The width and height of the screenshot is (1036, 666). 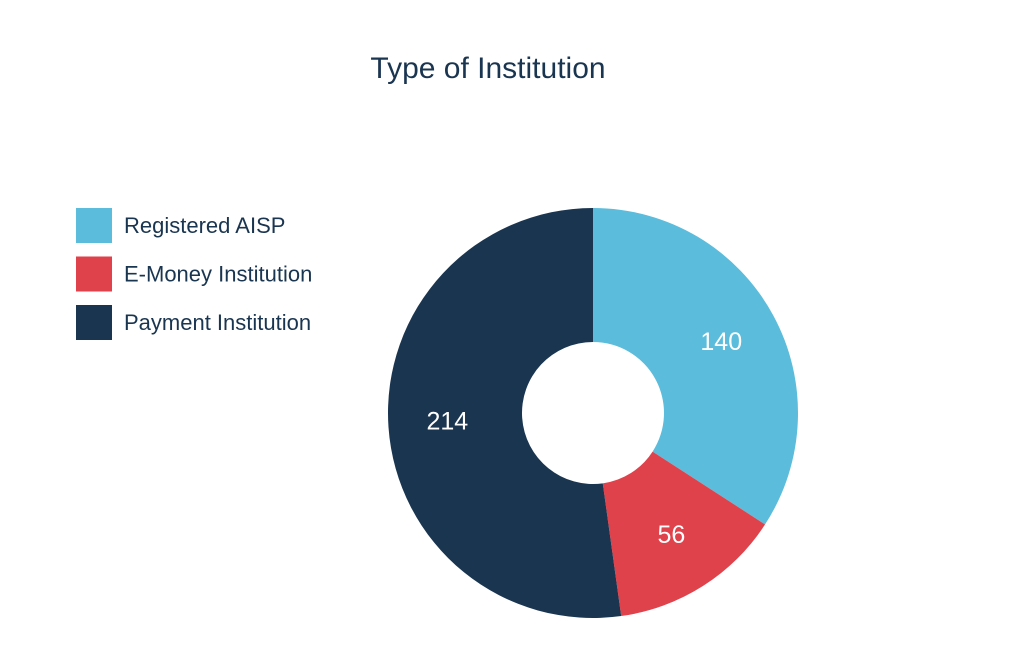 I want to click on data-label: 214, so click(x=447, y=422).